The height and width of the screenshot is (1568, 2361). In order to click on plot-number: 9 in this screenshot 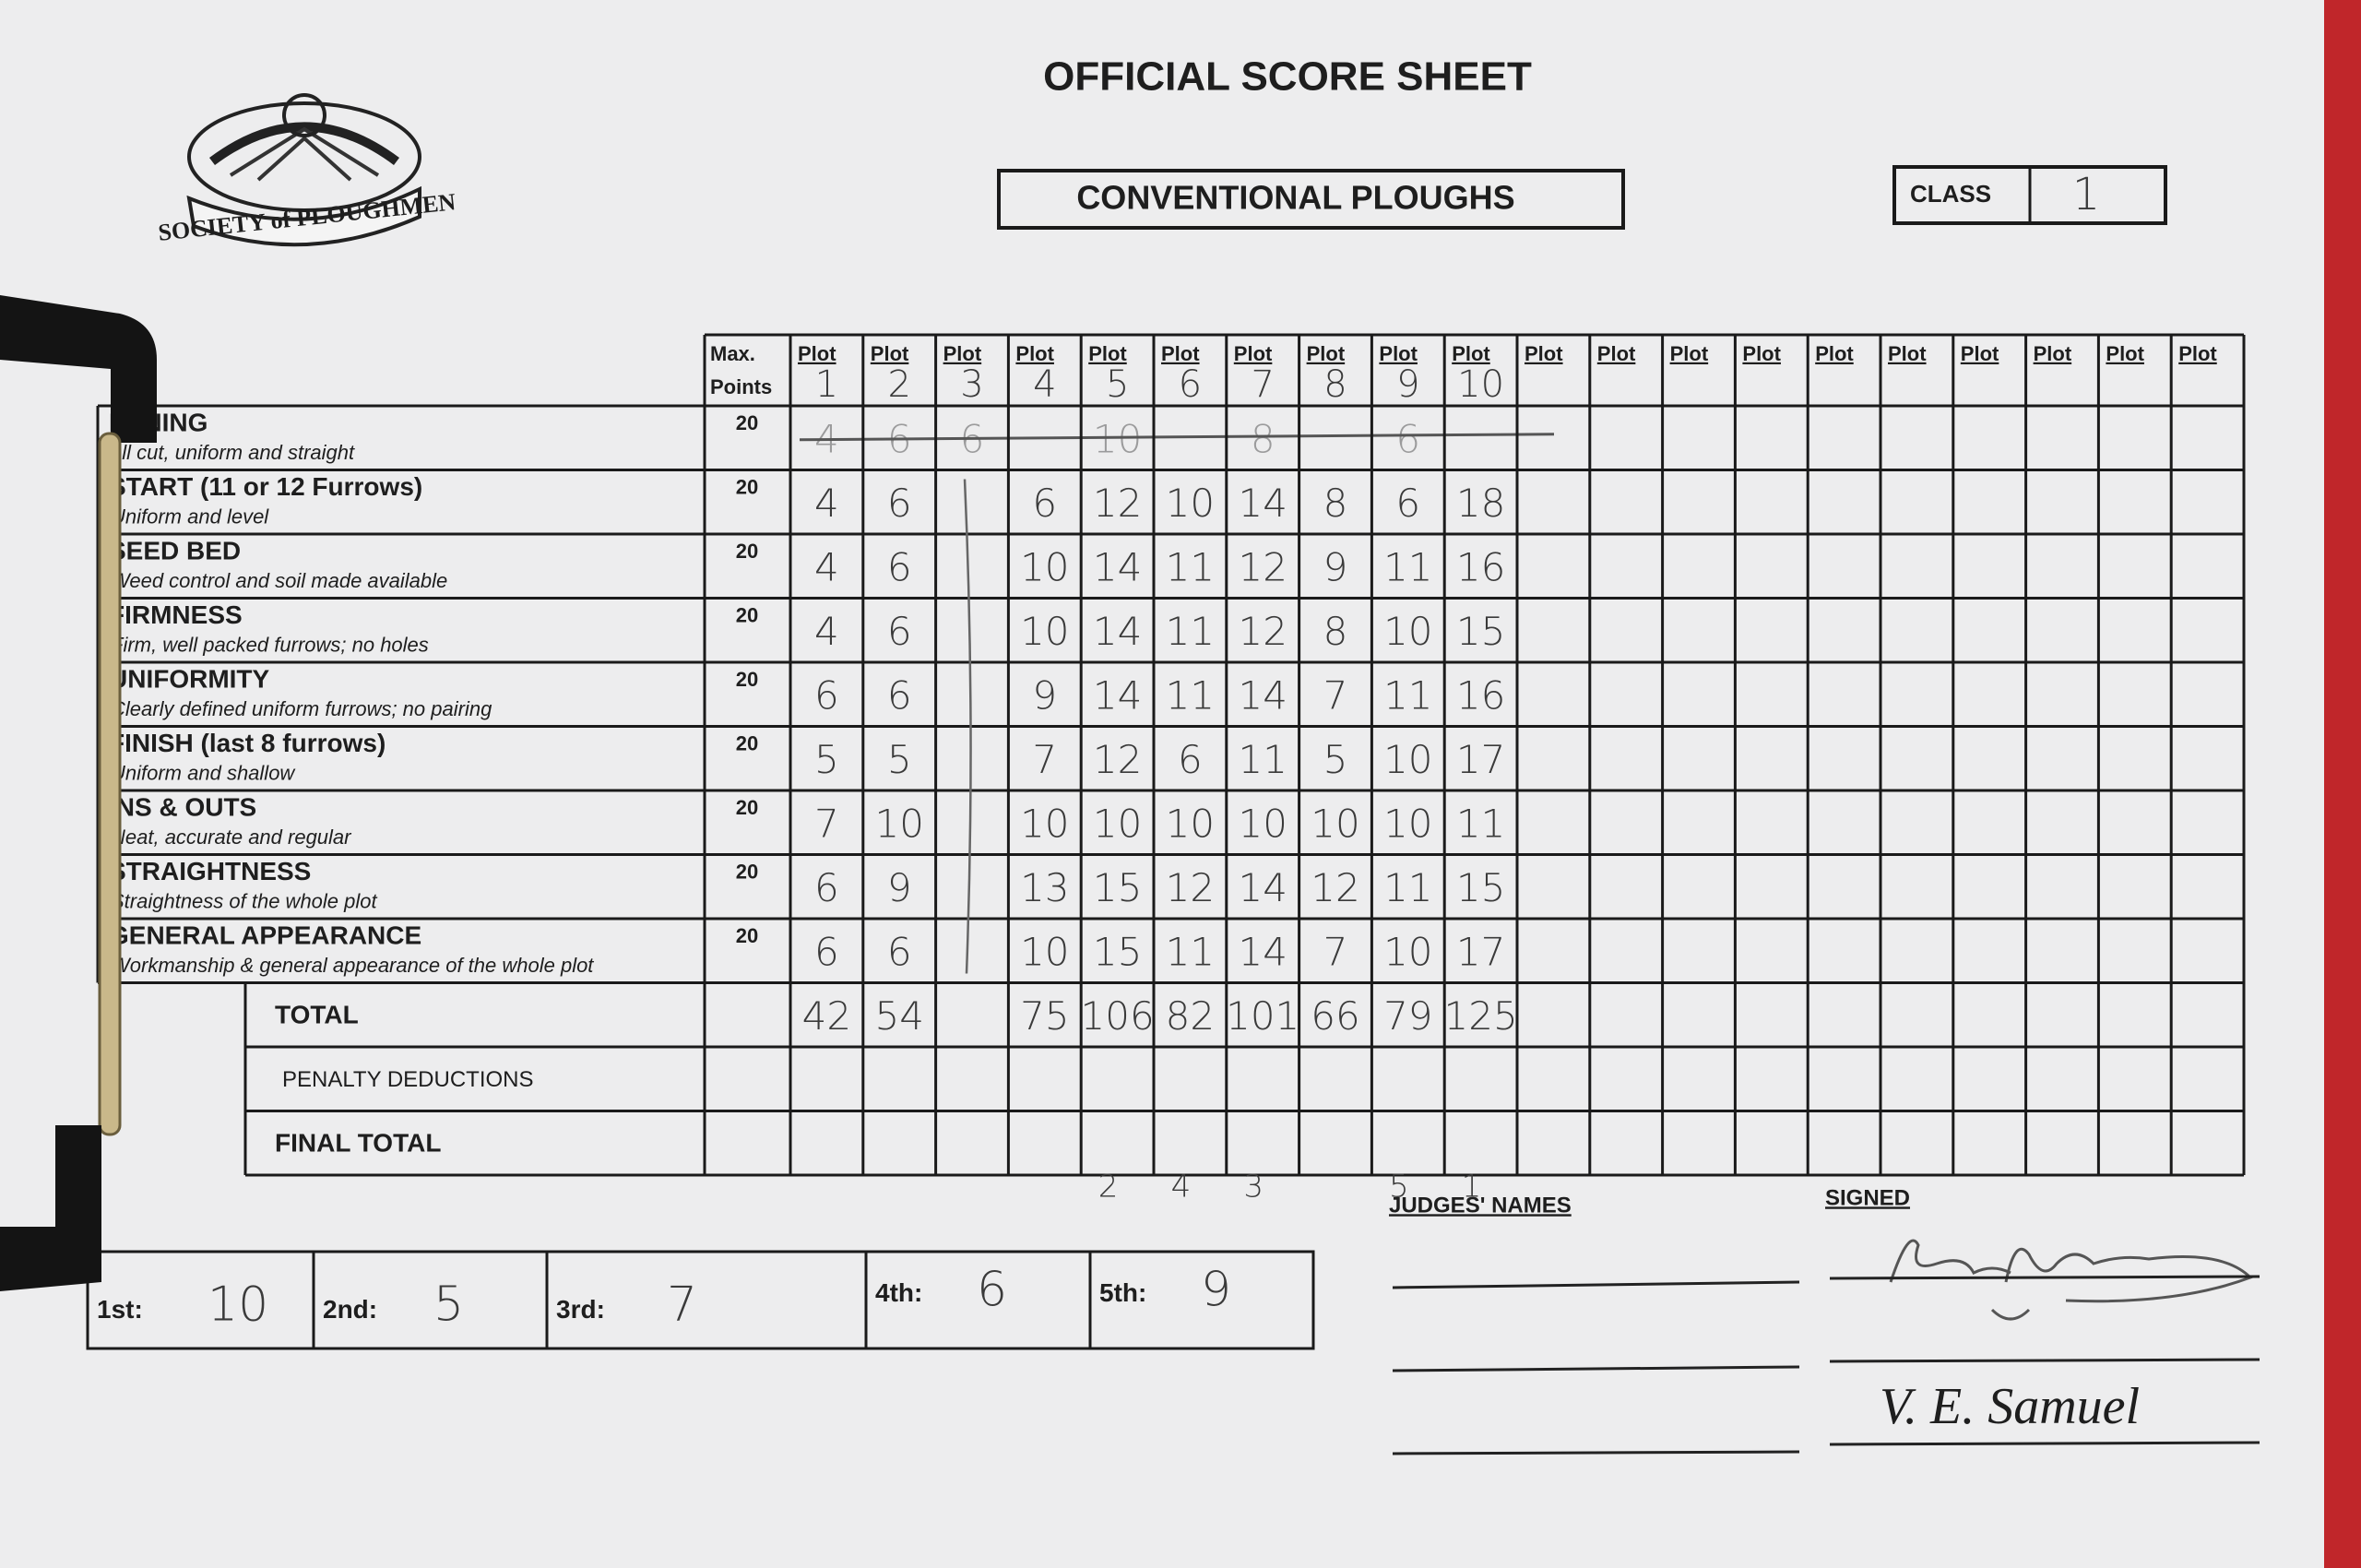, I will do `click(1407, 384)`.